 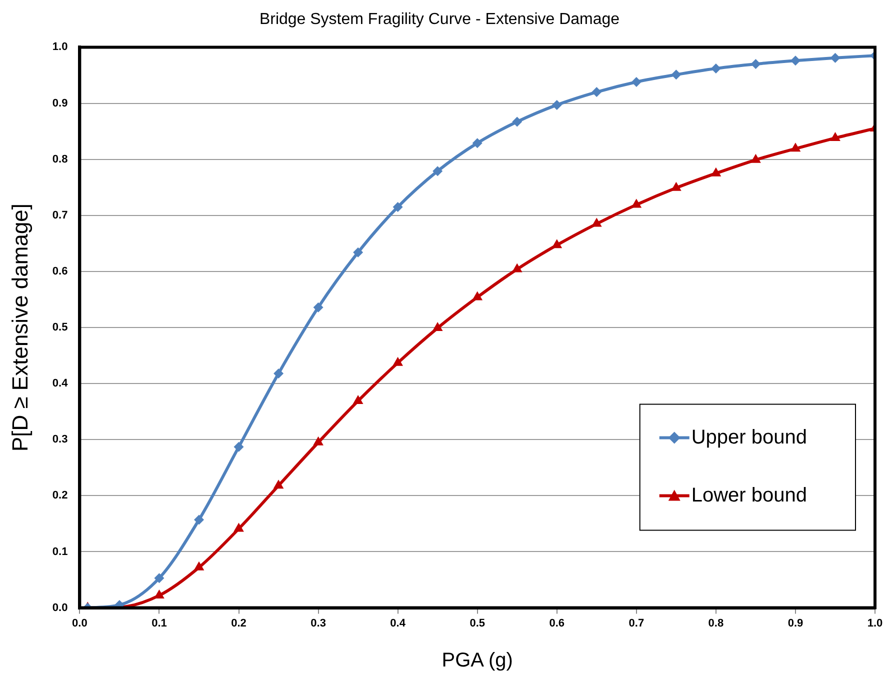 I want to click on x-tick-label: 0.1, so click(x=159, y=623).